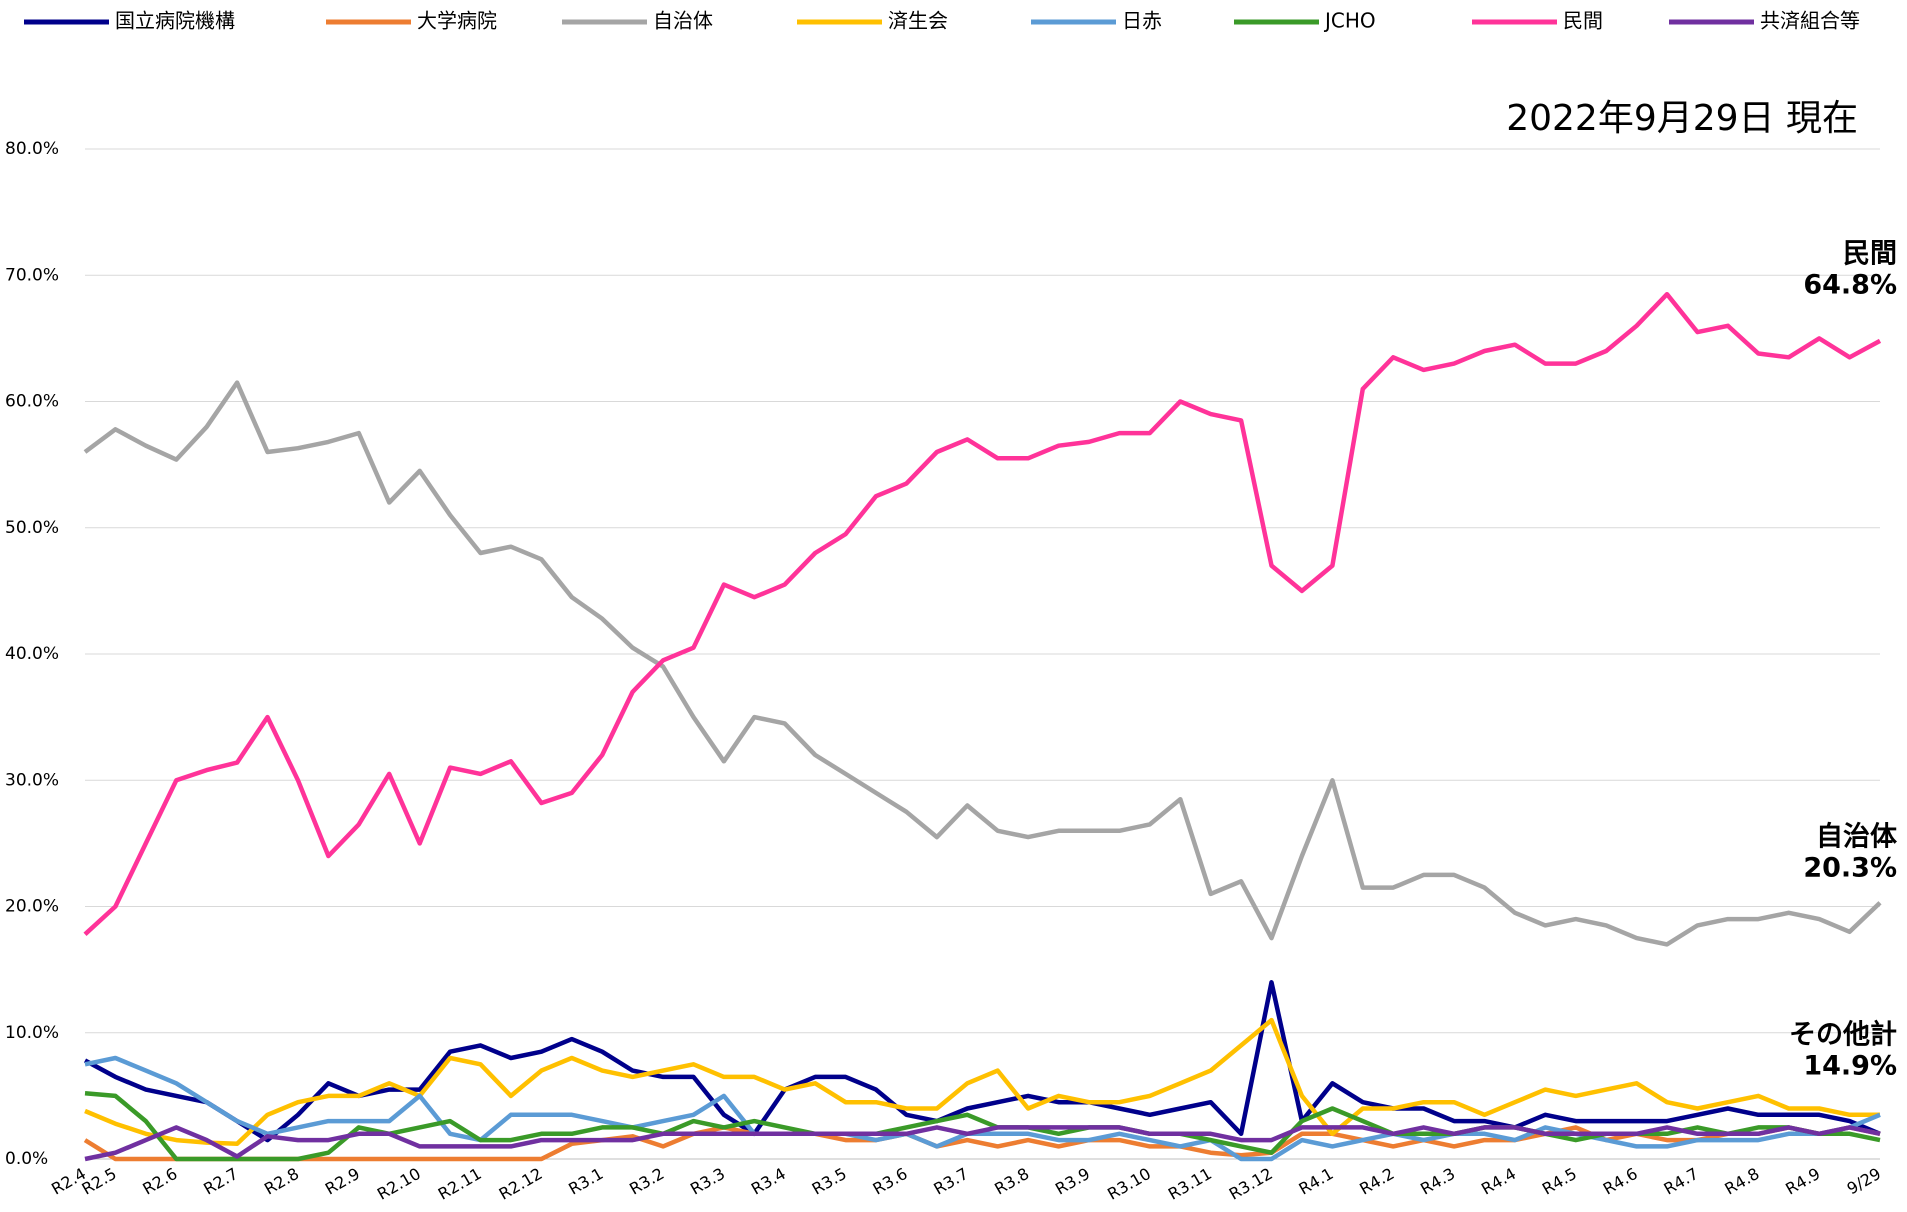 The width and height of the screenshot is (1907, 1212). I want to click on x-tick-label: R3.7, so click(950, 1181).